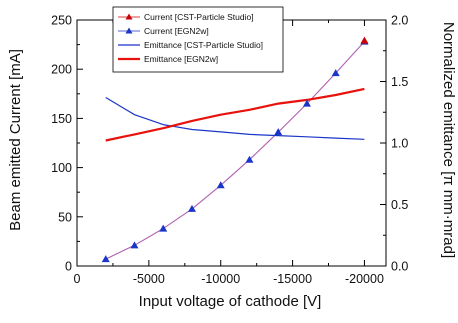 The width and height of the screenshot is (458, 323). I want to click on y-tick-label: 250, so click(61, 21).